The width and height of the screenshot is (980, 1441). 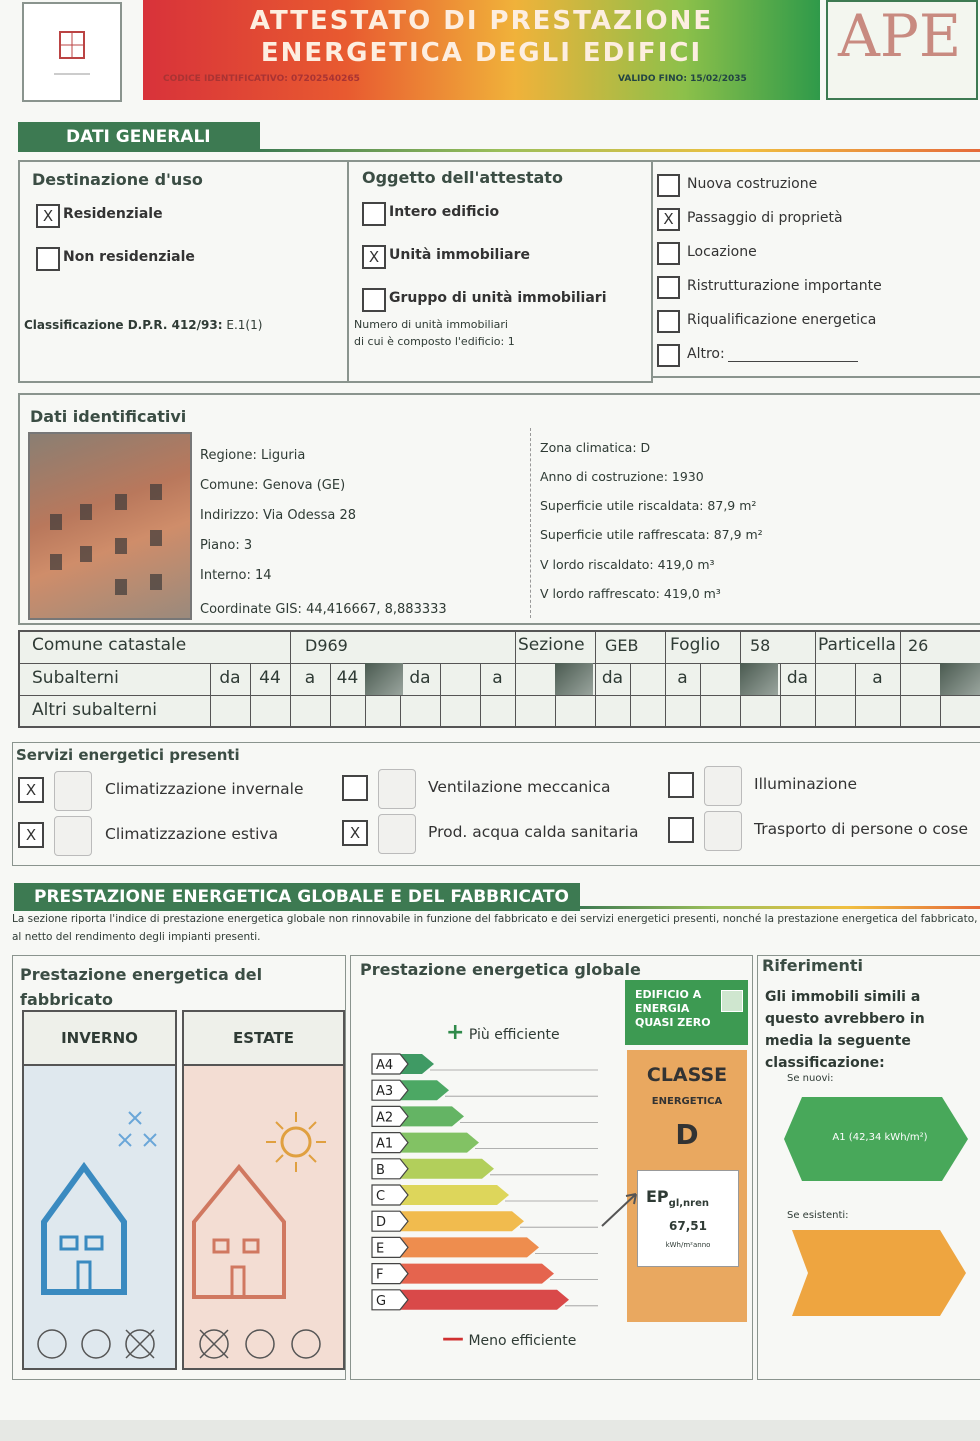 What do you see at coordinates (72, 53) in the screenshot?
I see `crest` at bounding box center [72, 53].